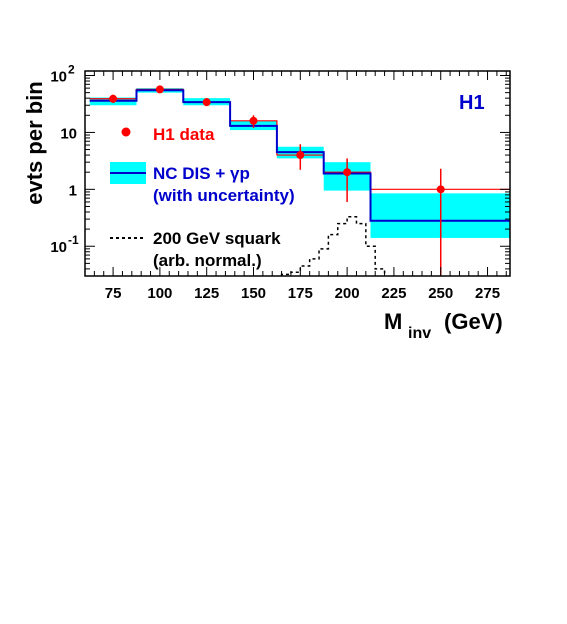 This screenshot has width=567, height=624. Describe the element at coordinates (473, 321) in the screenshot. I see `x-axis-label-unit: (GeV)` at that location.